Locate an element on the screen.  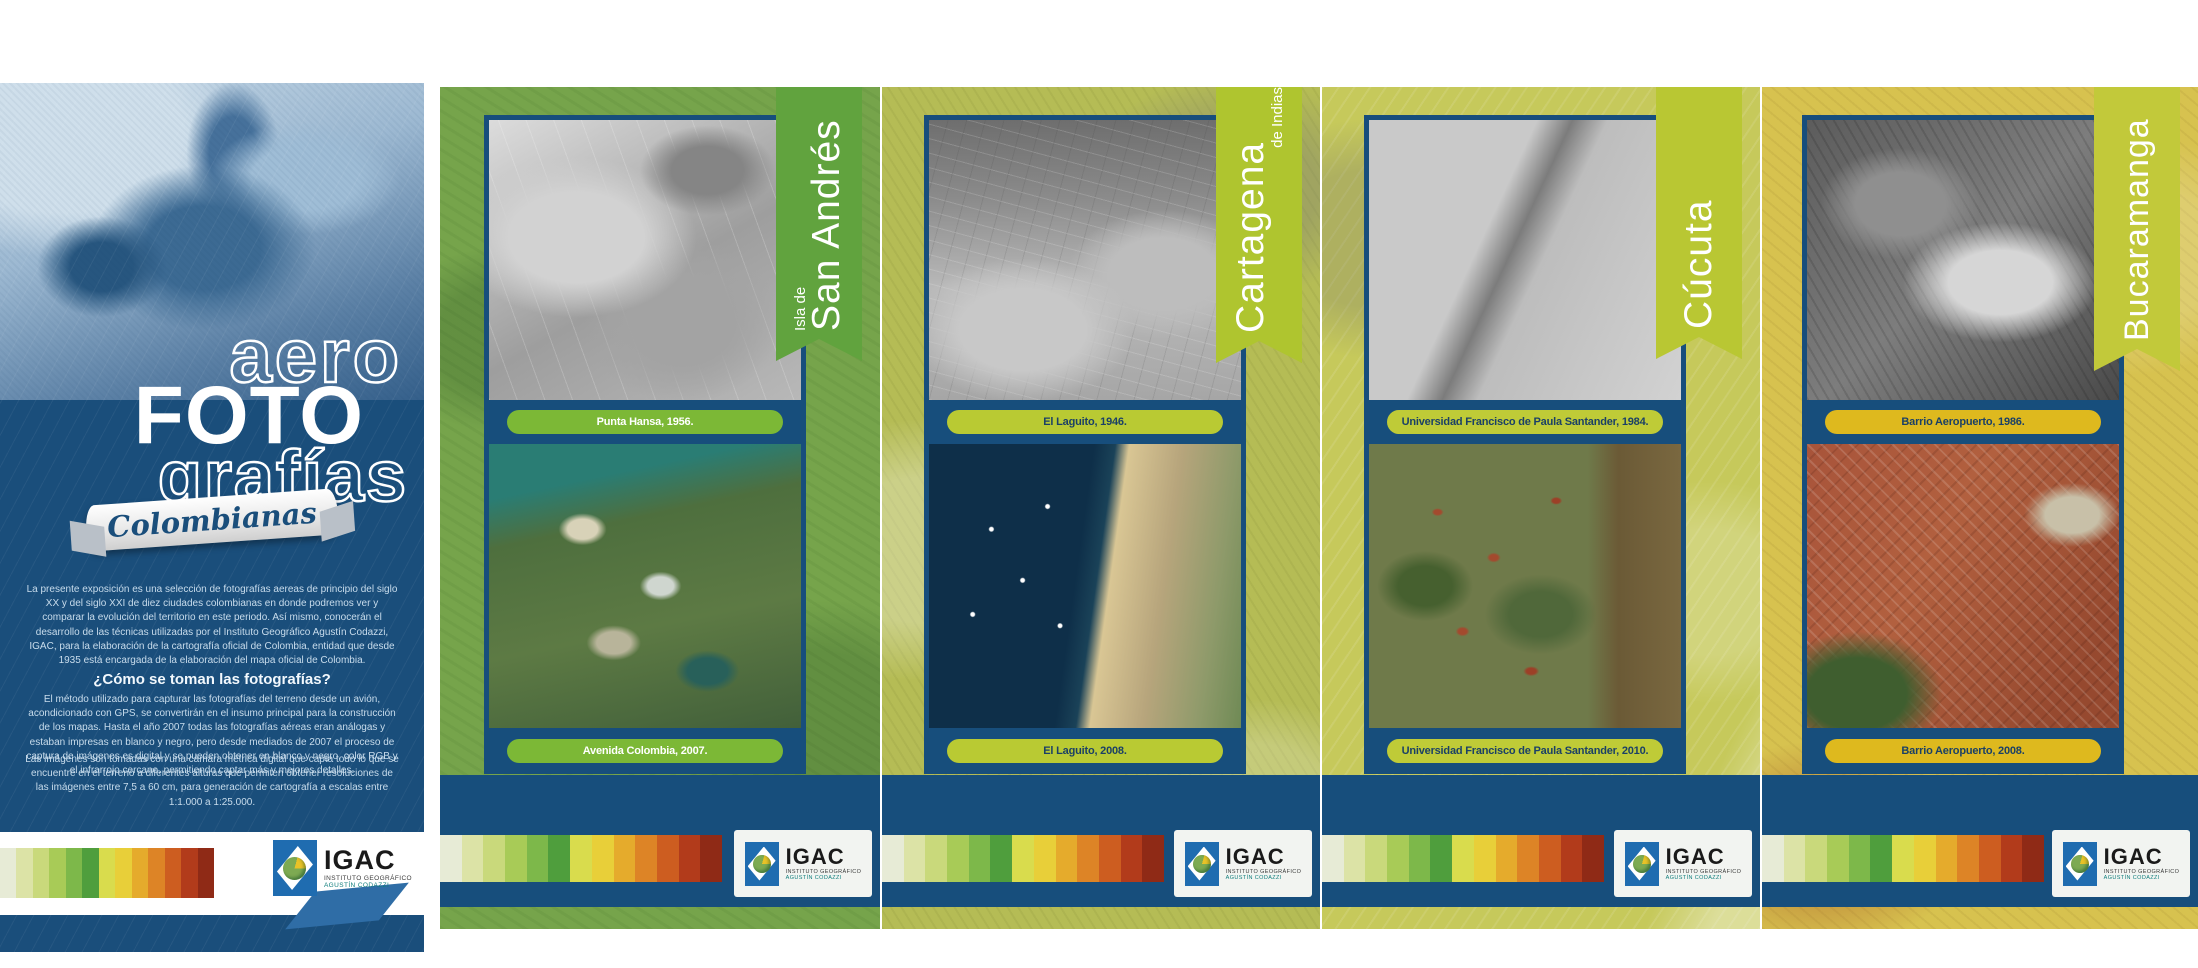
aerial-photo-punta-hansa-1956 is located at coordinates (645, 260).